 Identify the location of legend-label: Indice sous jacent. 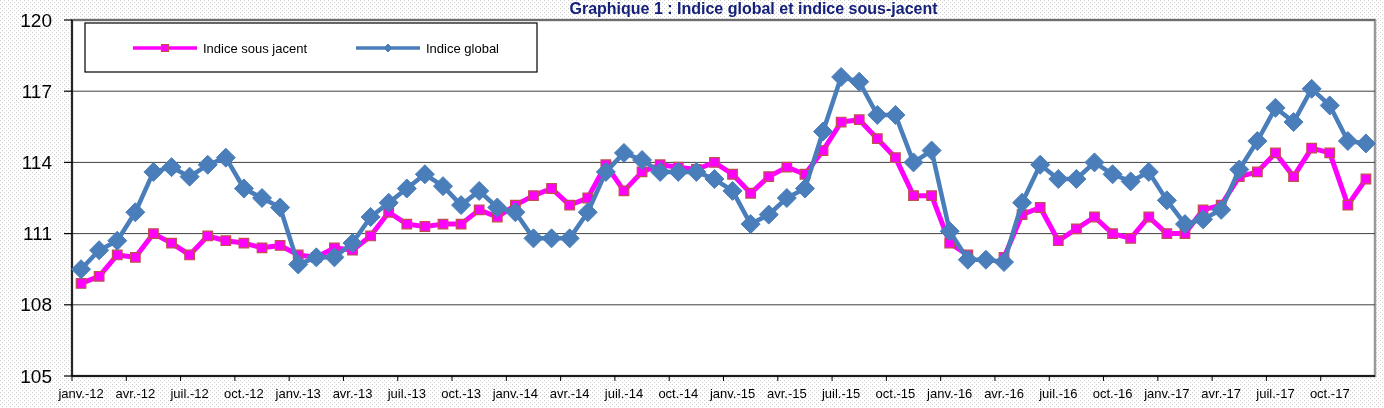
(255, 48).